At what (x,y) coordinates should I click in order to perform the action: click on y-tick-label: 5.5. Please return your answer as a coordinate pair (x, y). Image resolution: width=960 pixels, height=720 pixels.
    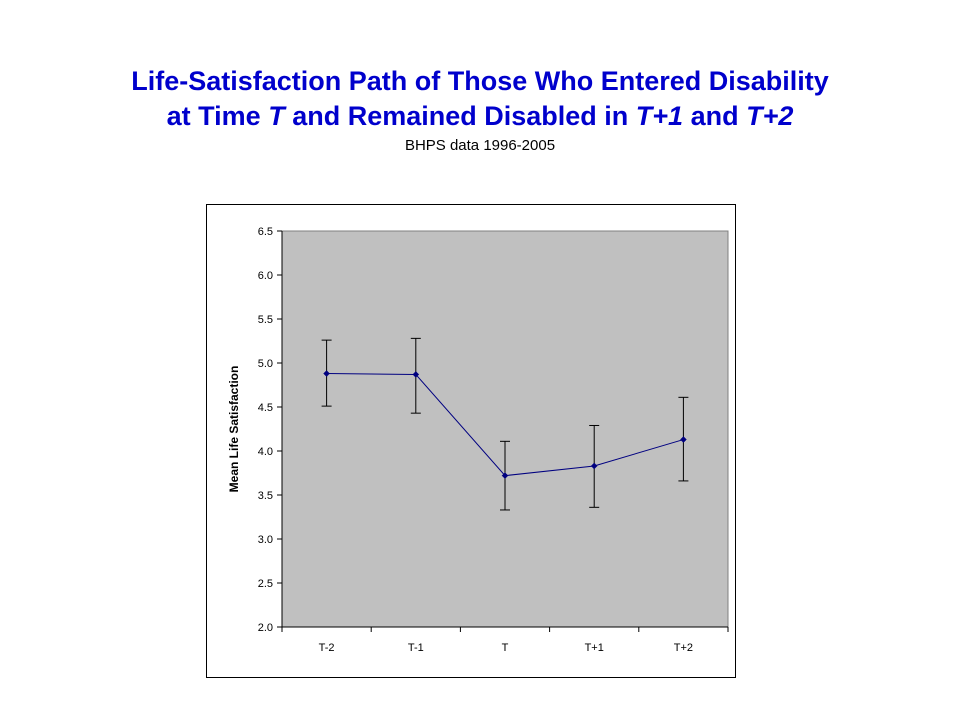
    Looking at the image, I should click on (265, 320).